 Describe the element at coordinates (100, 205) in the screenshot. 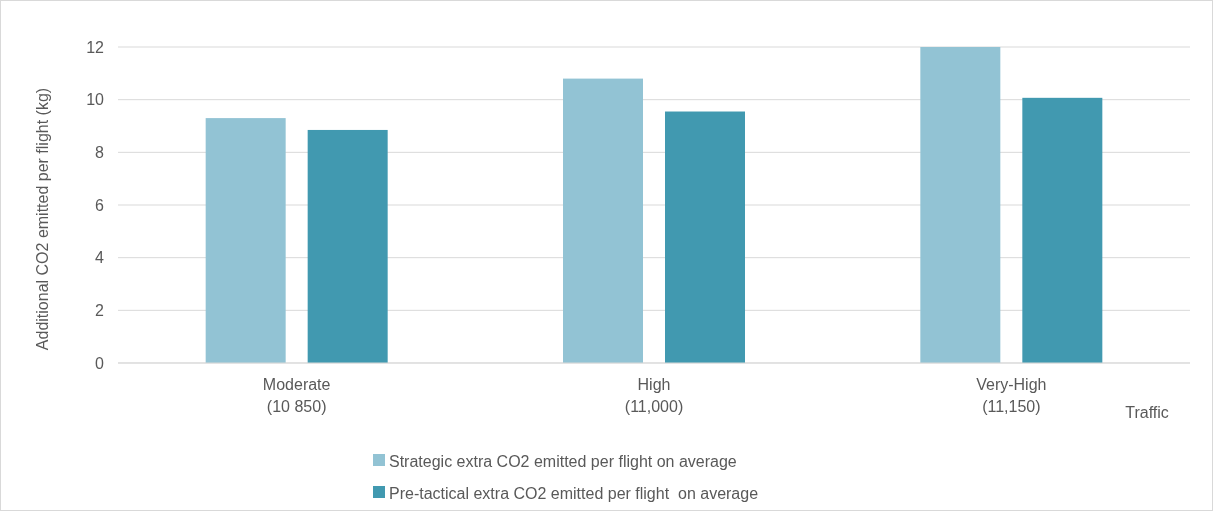

I see `y-tick-label: 6` at that location.